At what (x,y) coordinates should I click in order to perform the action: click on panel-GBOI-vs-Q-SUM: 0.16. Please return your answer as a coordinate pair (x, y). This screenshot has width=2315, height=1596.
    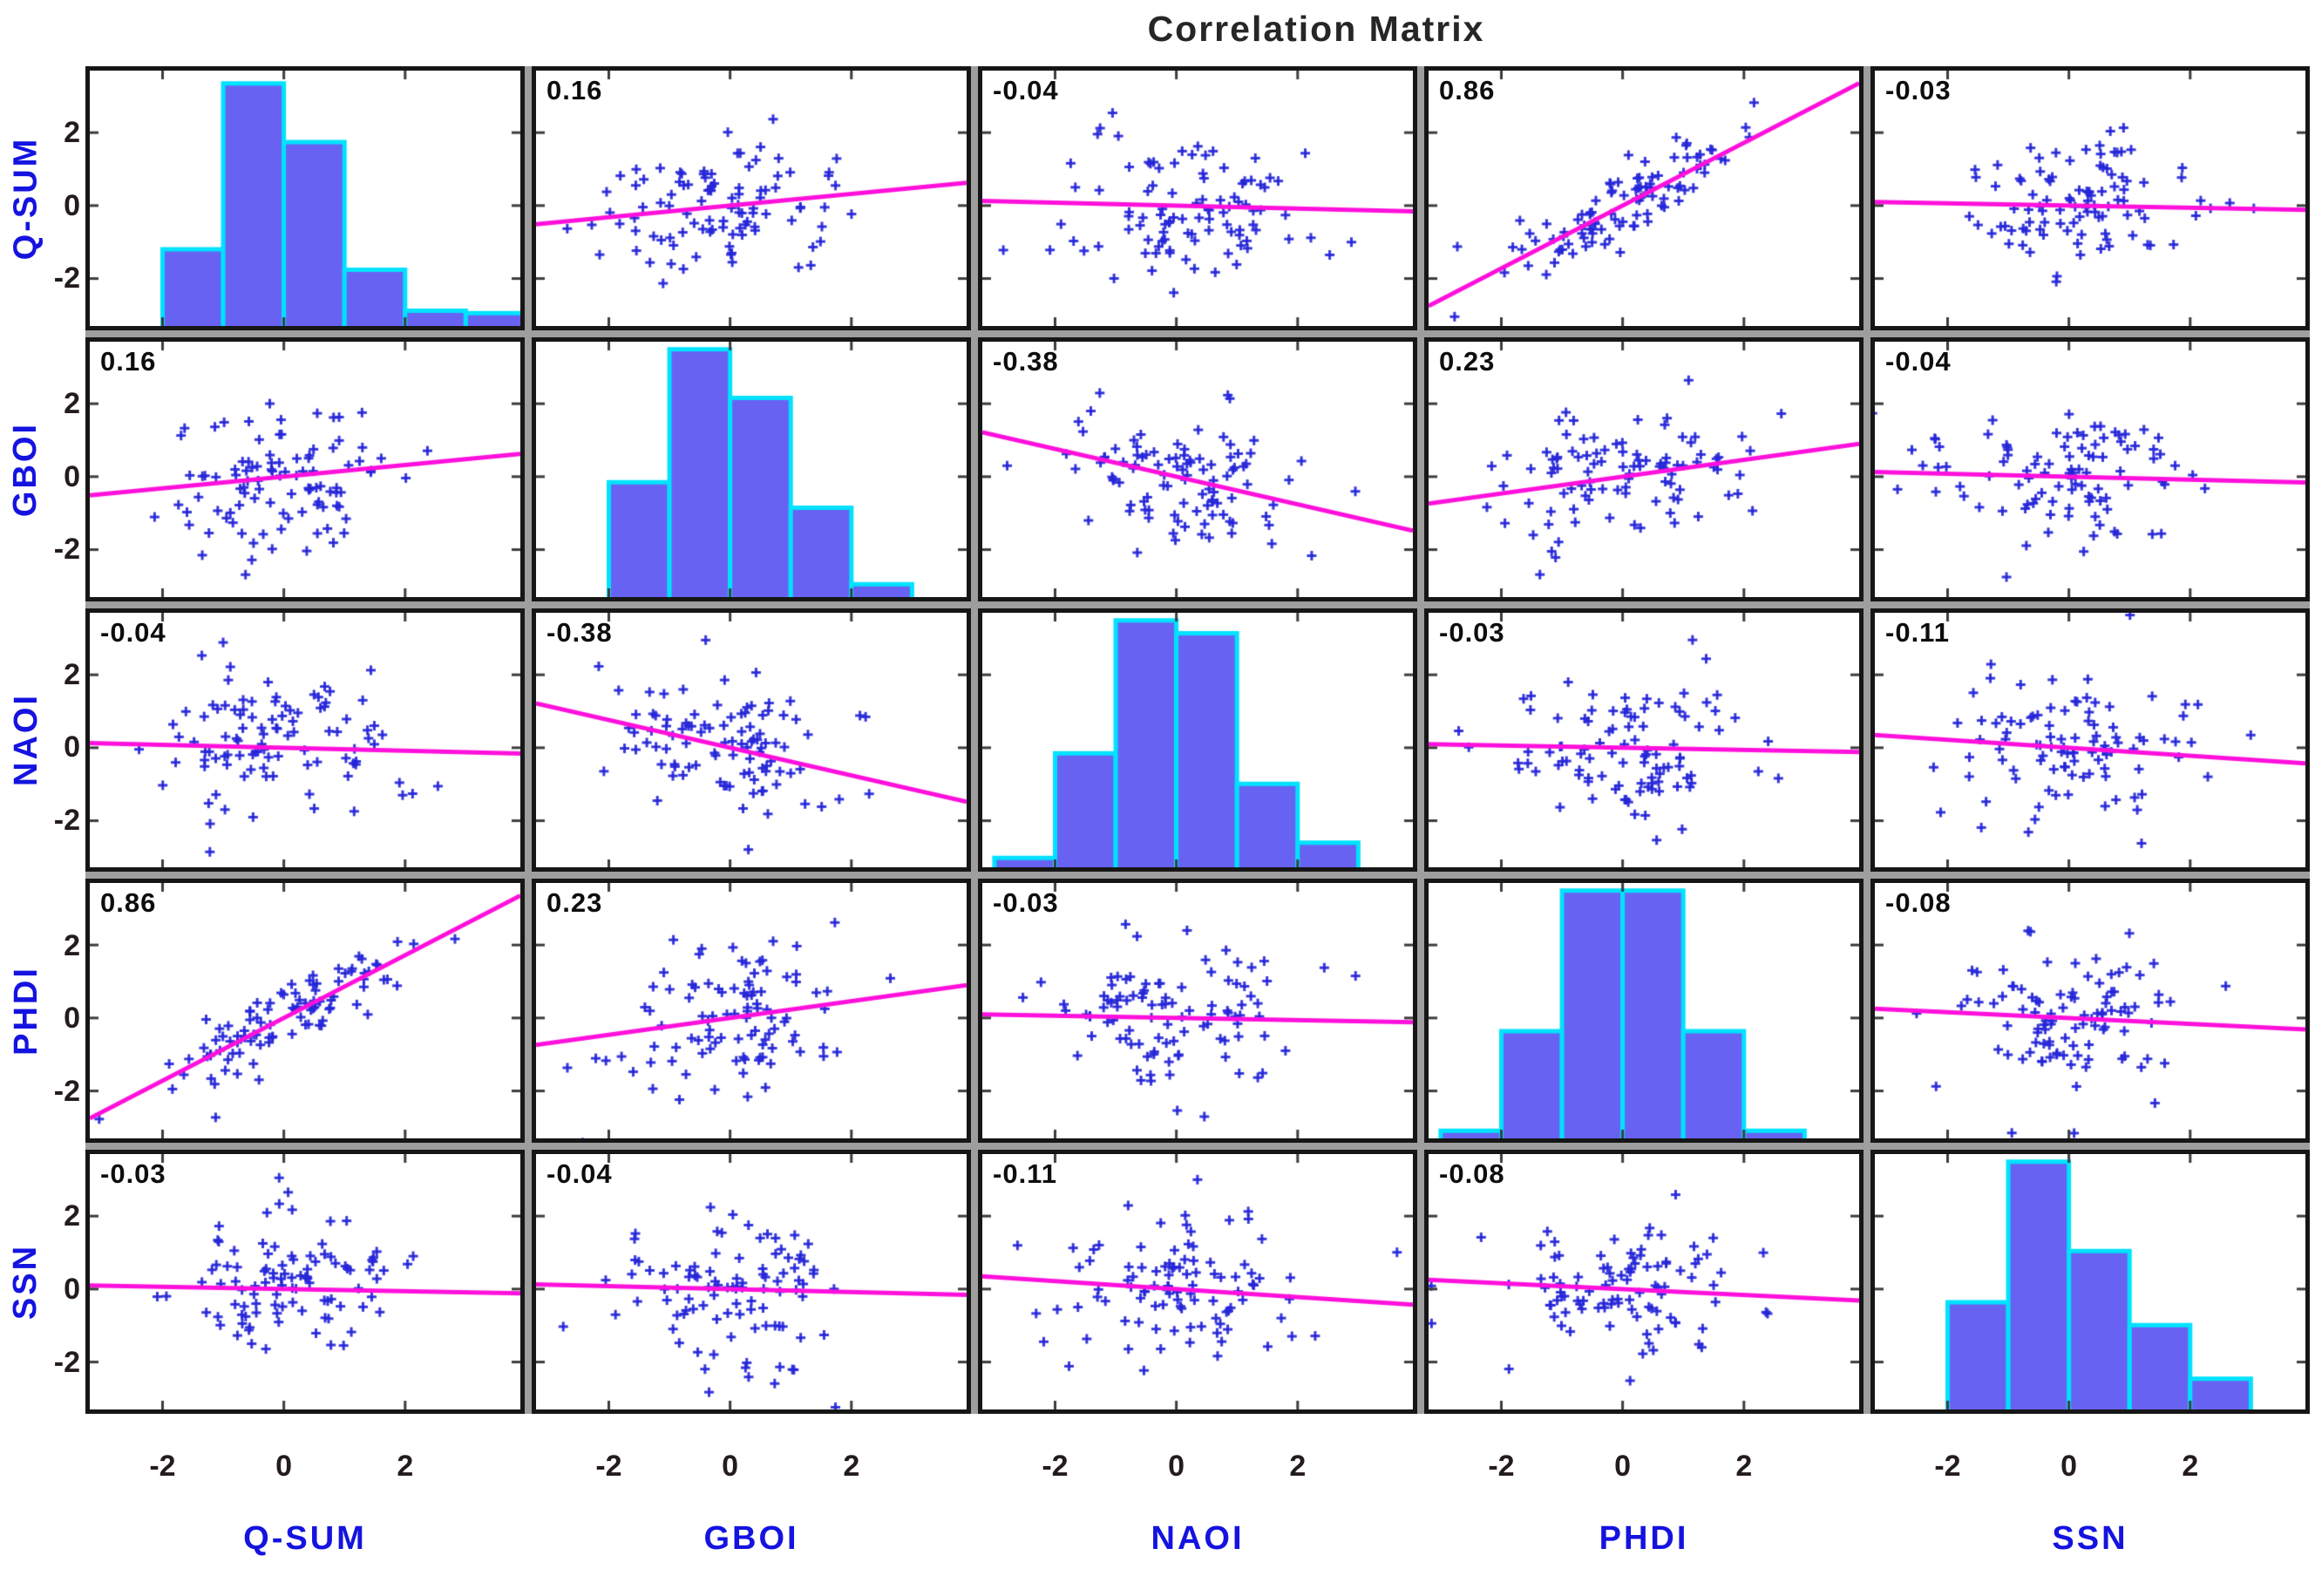
    Looking at the image, I should click on (305, 468).